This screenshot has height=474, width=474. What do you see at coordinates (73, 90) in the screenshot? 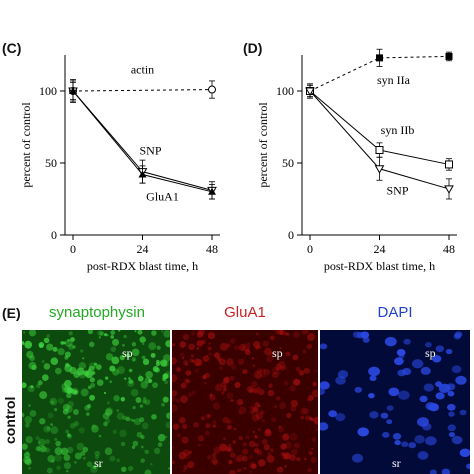
I see `data-point-GluA1` at bounding box center [73, 90].